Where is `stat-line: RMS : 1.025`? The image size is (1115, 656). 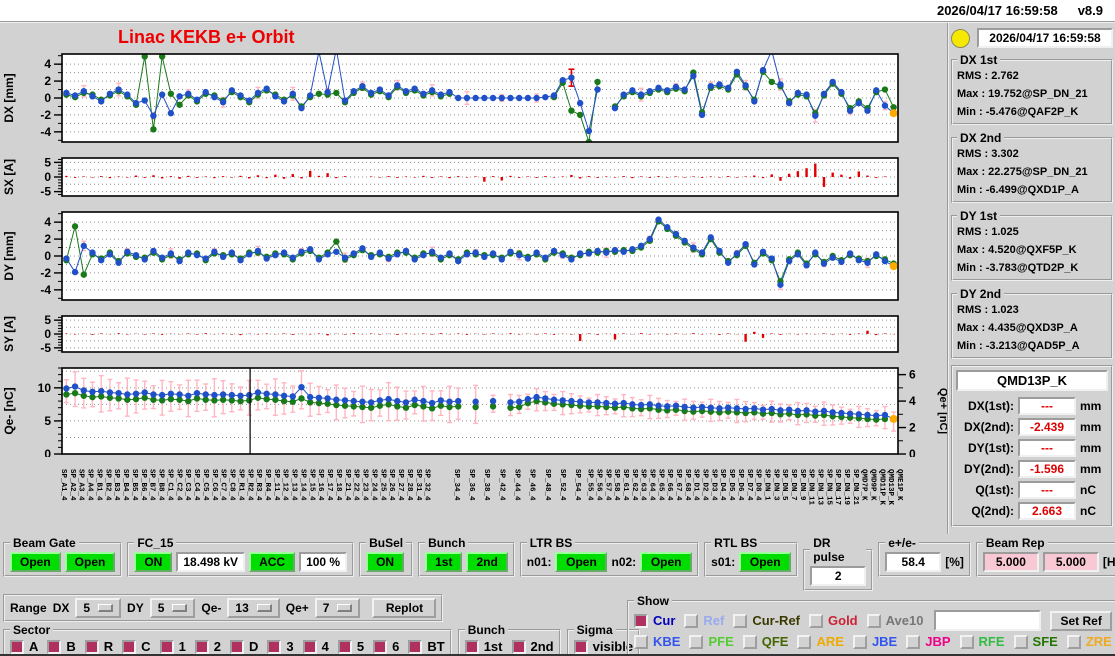 stat-line: RMS : 1.025 is located at coordinates (988, 232).